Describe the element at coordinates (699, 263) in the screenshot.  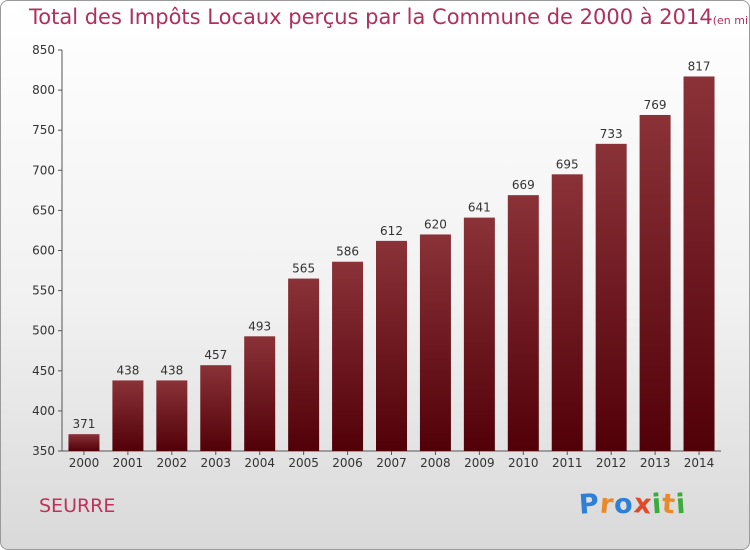
I see `bar-2014` at that location.